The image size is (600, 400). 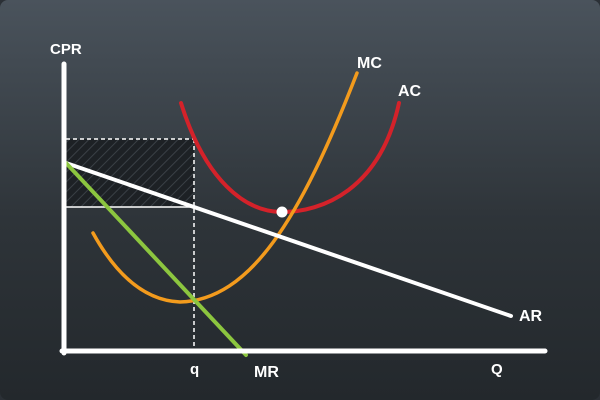 What do you see at coordinates (497, 369) in the screenshot?
I see `x-axis-label: Q` at bounding box center [497, 369].